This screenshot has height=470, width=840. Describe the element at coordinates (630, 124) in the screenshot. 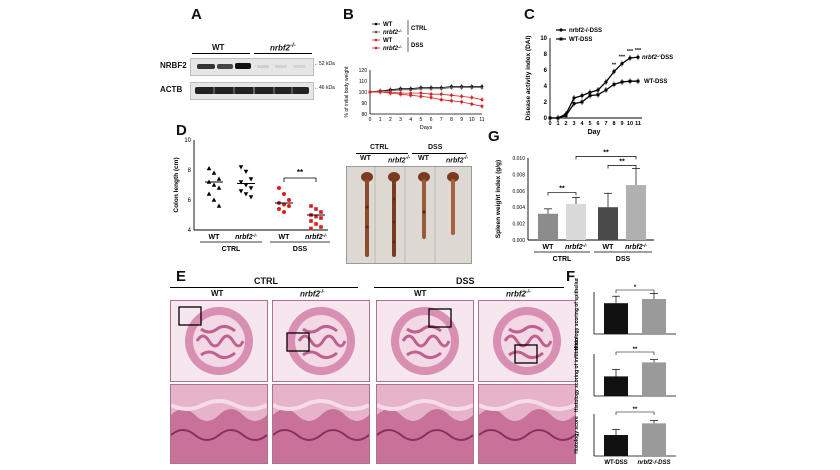

I see `c-x-tick: 10` at that location.